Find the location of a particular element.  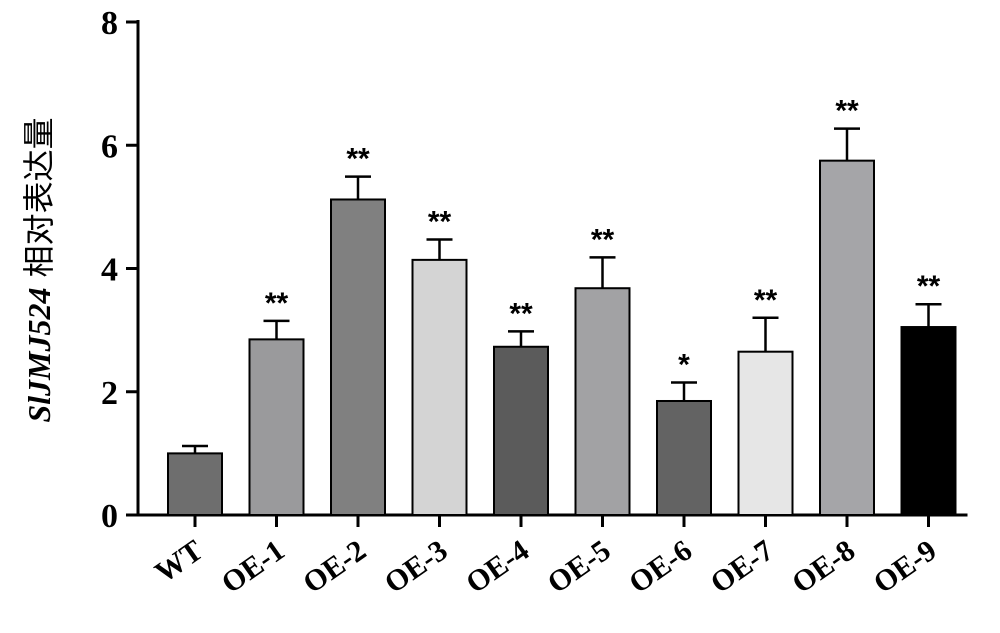

x-tick-label-oe-9: OE-9 is located at coordinates (905, 567).